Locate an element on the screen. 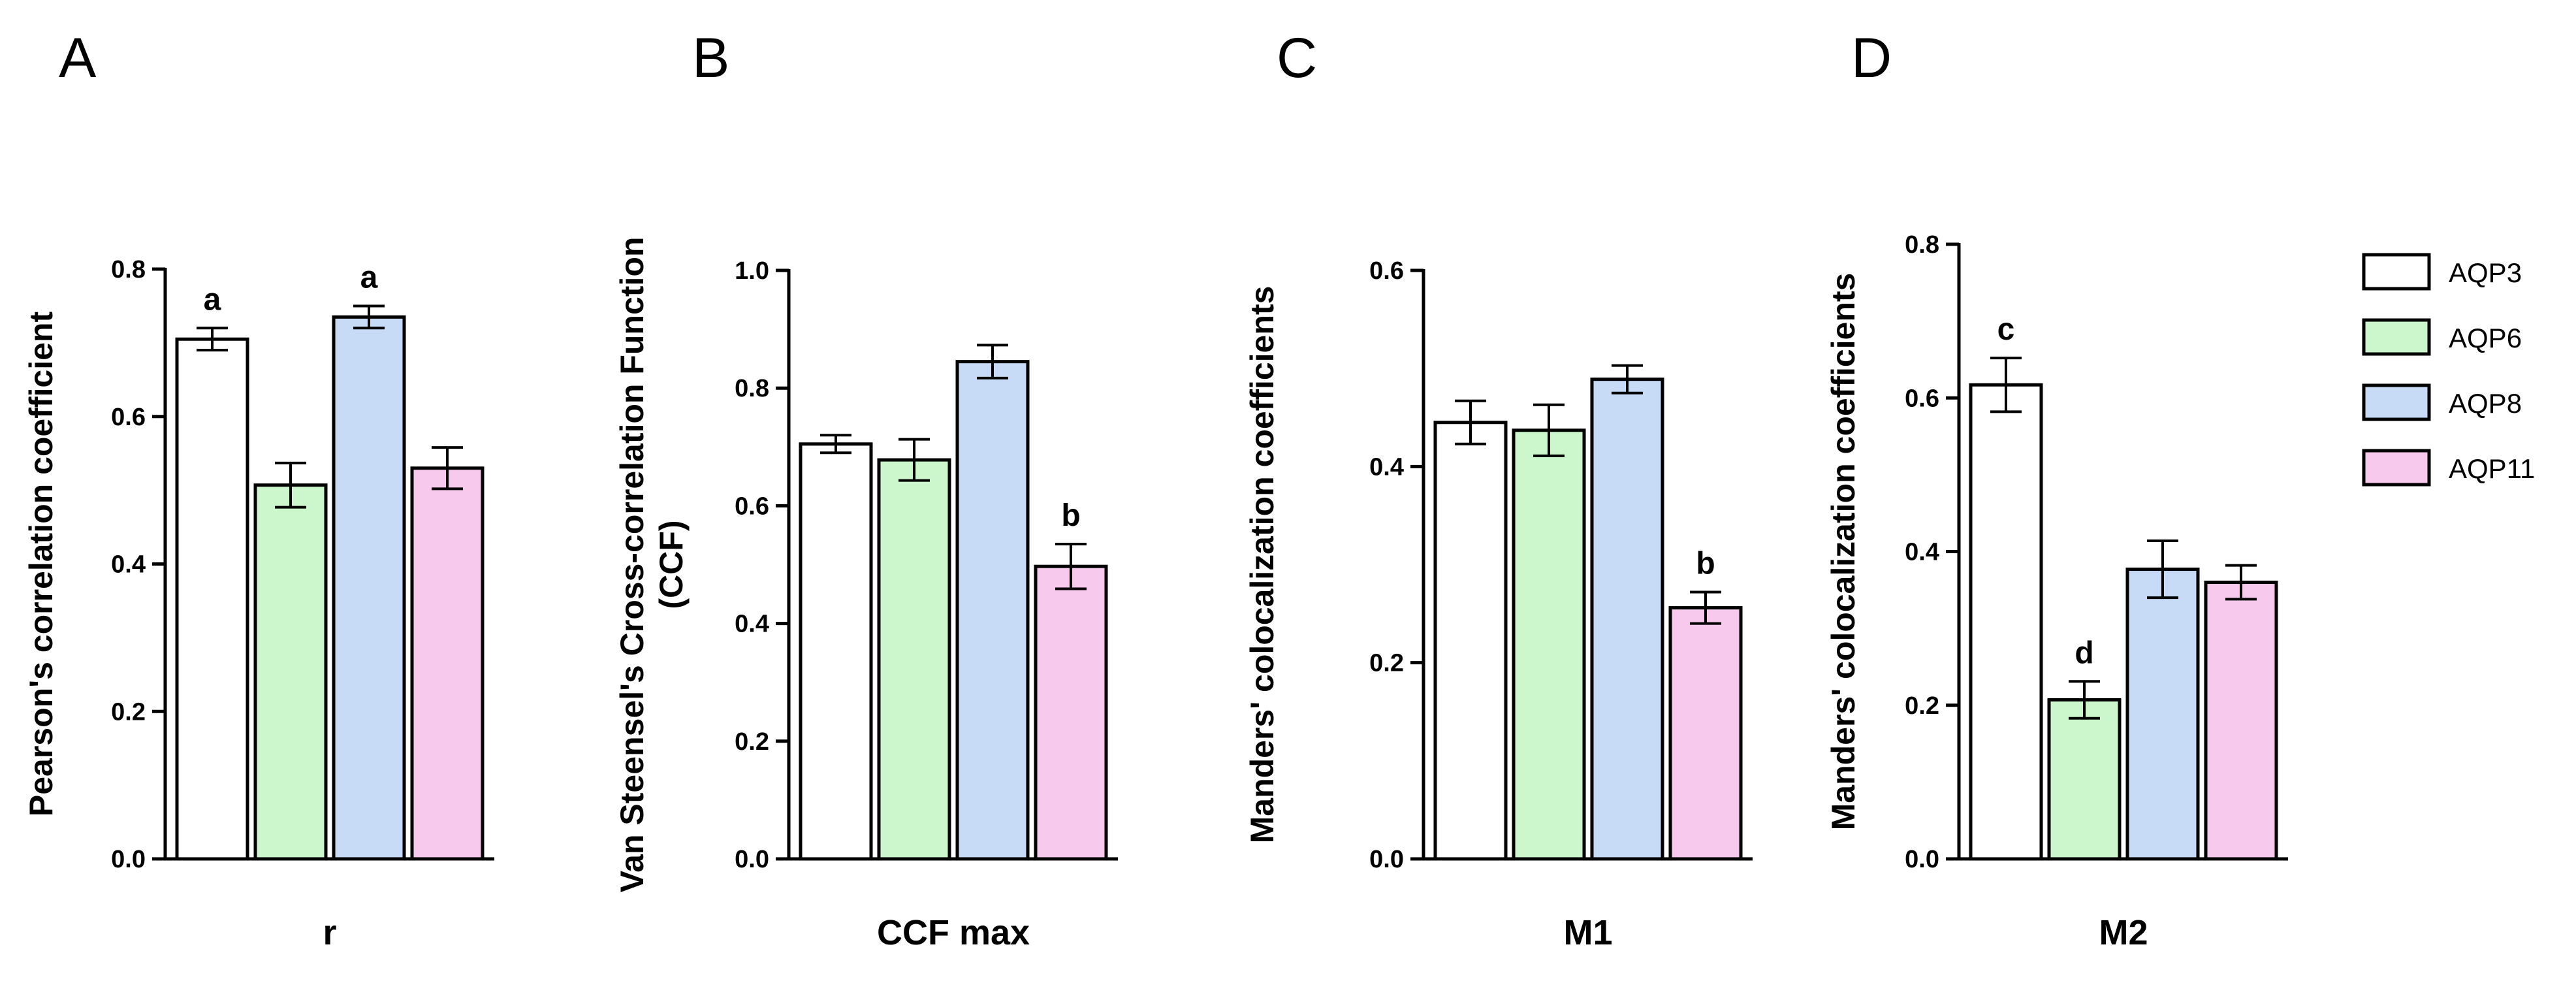 The height and width of the screenshot is (998, 2576). y-axis-label: Pearson's correlation coefficient is located at coordinates (41, 564).